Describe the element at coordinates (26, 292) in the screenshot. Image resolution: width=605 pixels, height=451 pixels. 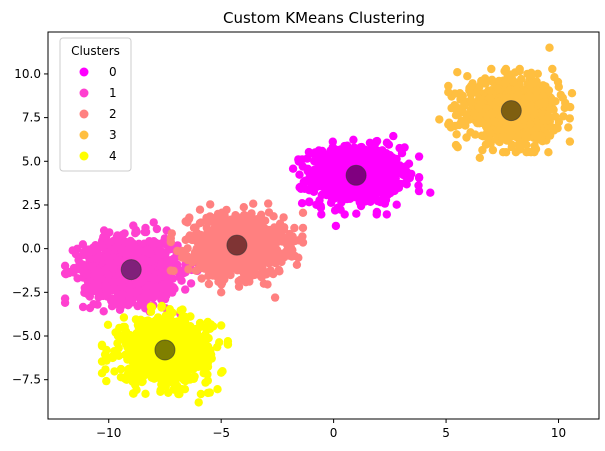
I see `y-tick-label: −2.5` at that location.